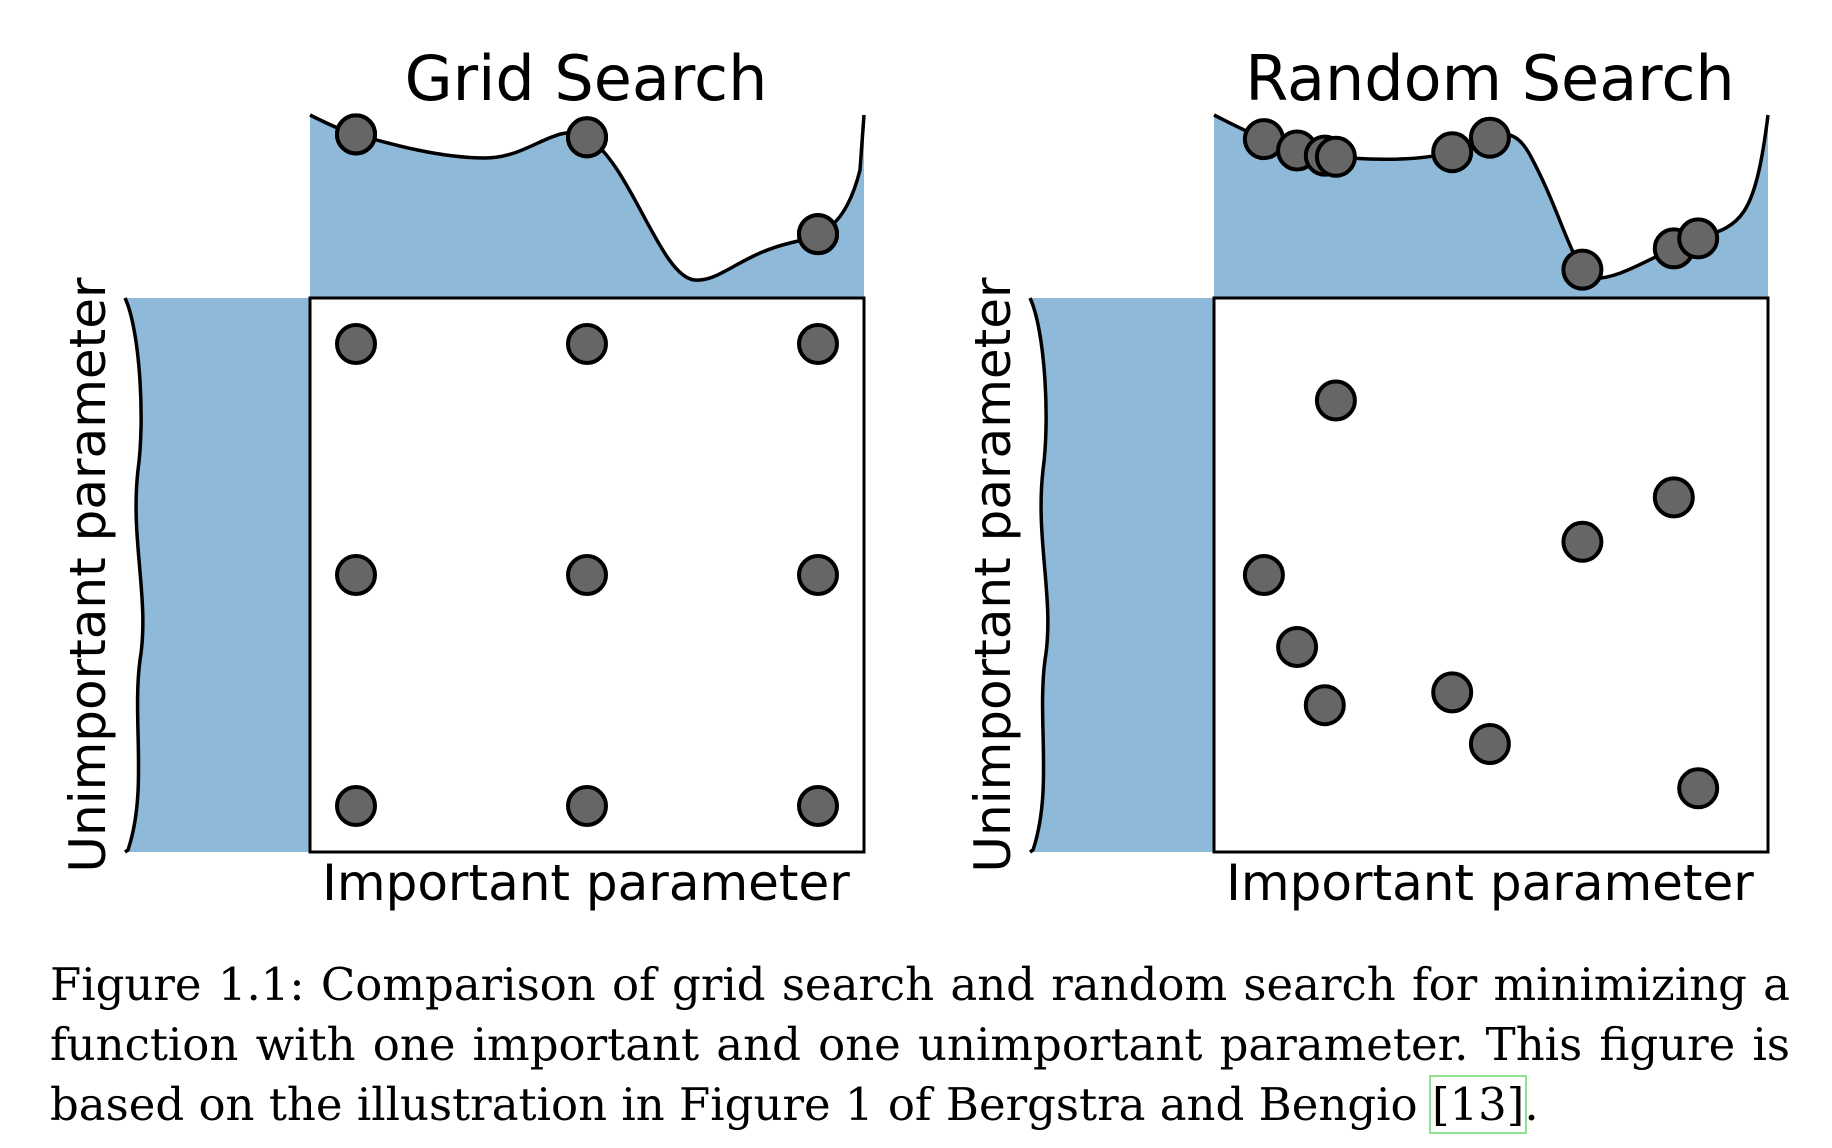 The height and width of the screenshot is (1148, 1832). What do you see at coordinates (134, 575) in the screenshot?
I see `grid-unimportant-curve` at bounding box center [134, 575].